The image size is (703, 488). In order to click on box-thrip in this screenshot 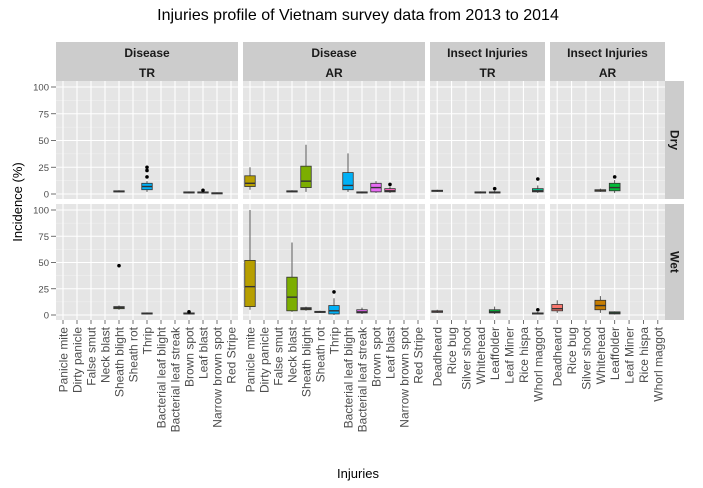, I will do `click(334, 310)`.